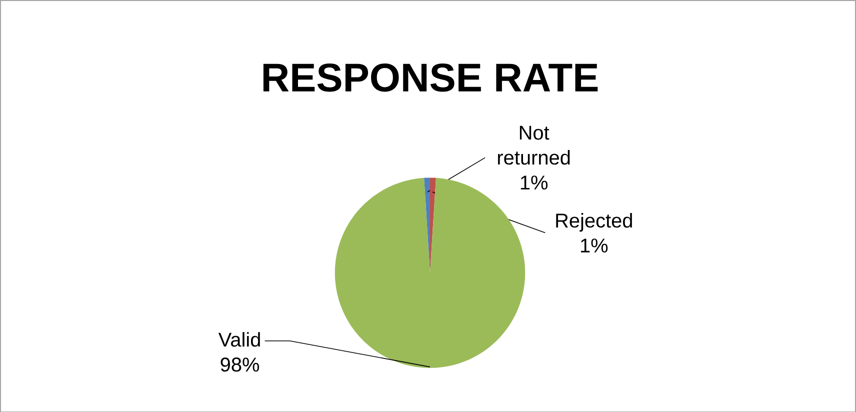  I want to click on chart-title: RESPONSE RATE, so click(430, 77).